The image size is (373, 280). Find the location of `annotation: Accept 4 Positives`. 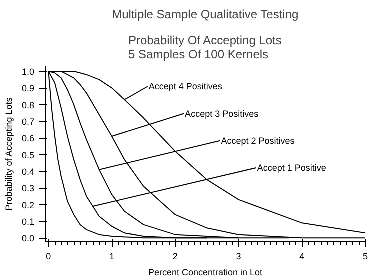

annotation: Accept 4 Positives is located at coordinates (185, 87).